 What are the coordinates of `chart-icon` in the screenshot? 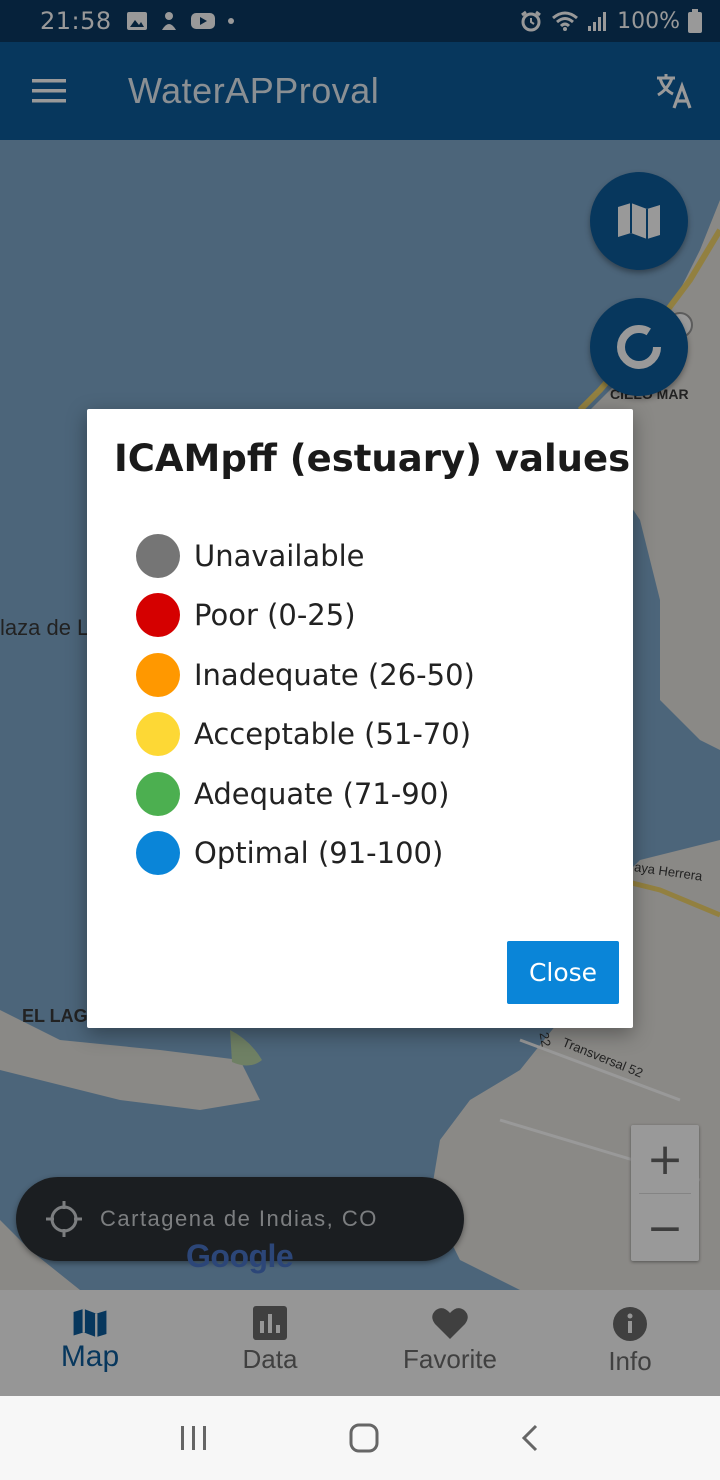 It's located at (270, 1323).